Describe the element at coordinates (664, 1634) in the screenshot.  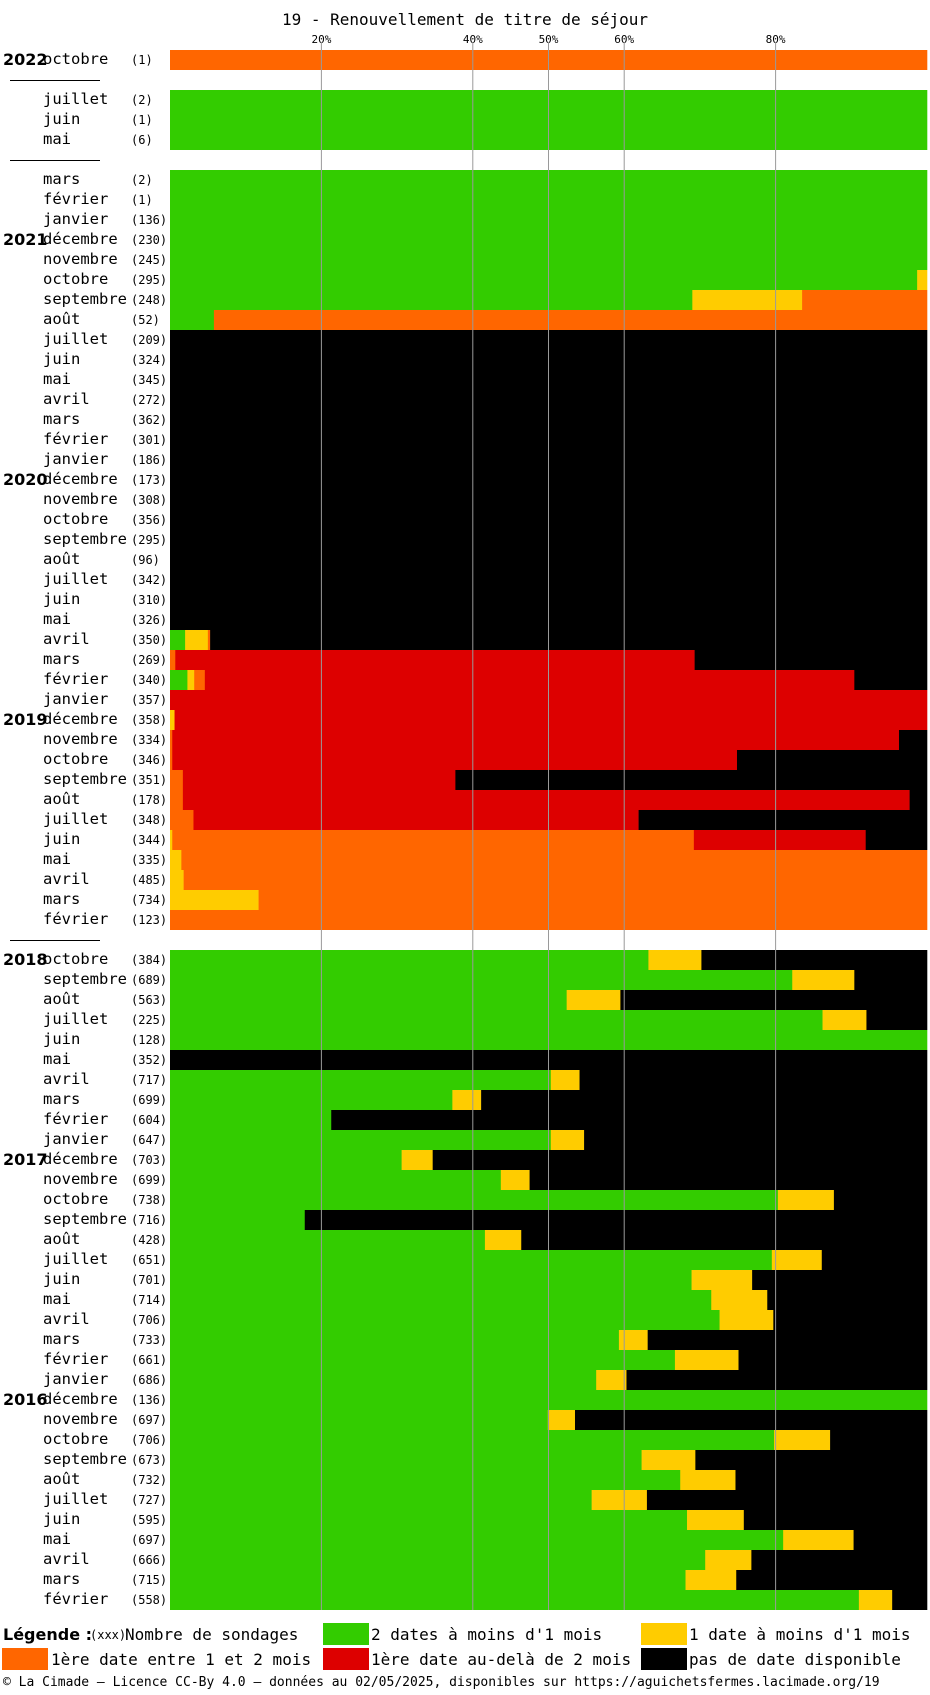
I see `legend-swatch-yellow` at that location.